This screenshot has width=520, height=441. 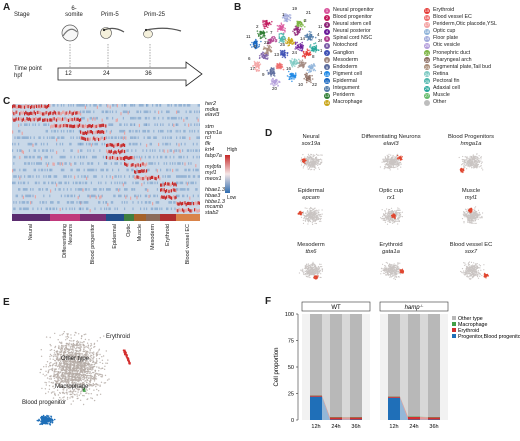 What do you see at coordinates (249, 58) in the screenshot?
I see `cluster-number-label: 6` at bounding box center [249, 58].